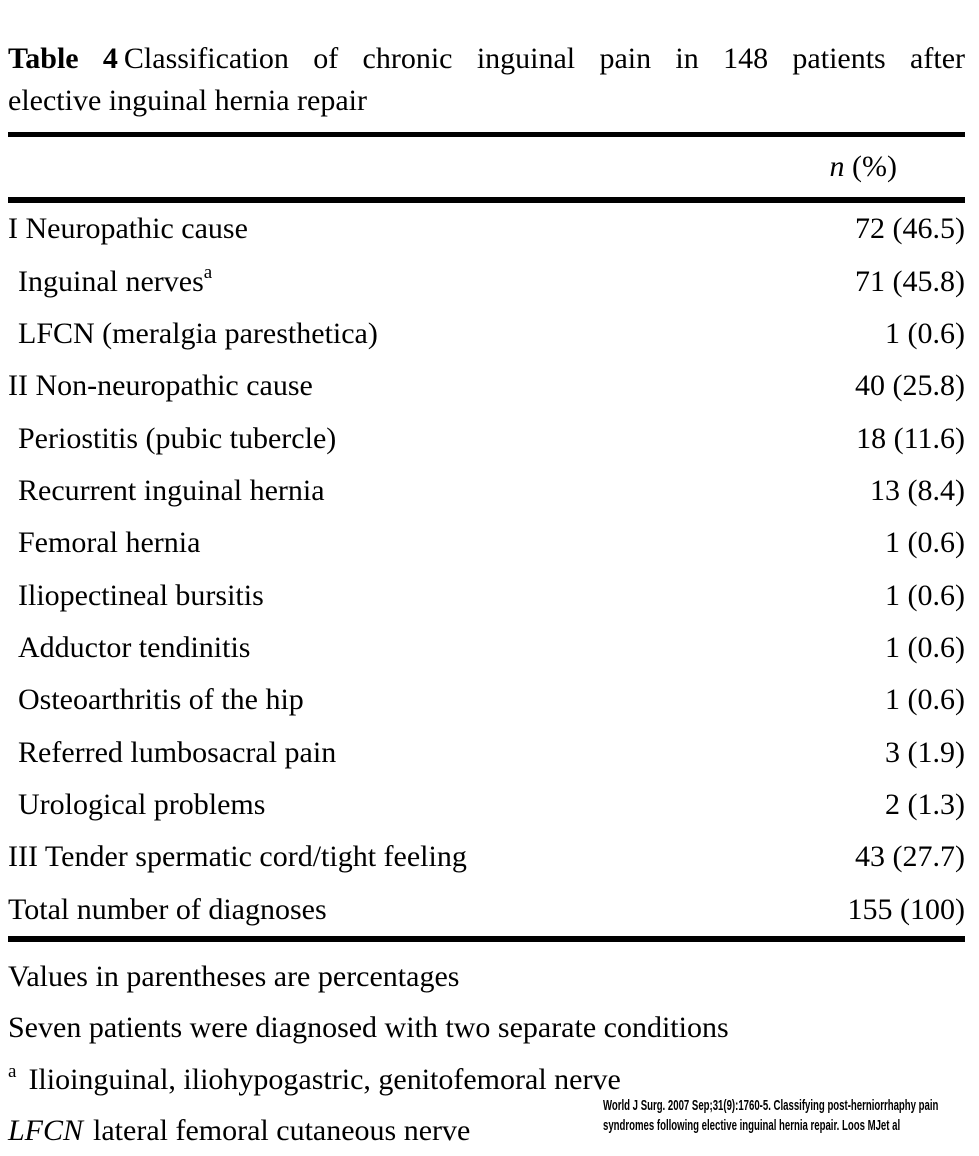  I want to click on table-row: Total number of diagnoses 155 (100), so click(486, 910).